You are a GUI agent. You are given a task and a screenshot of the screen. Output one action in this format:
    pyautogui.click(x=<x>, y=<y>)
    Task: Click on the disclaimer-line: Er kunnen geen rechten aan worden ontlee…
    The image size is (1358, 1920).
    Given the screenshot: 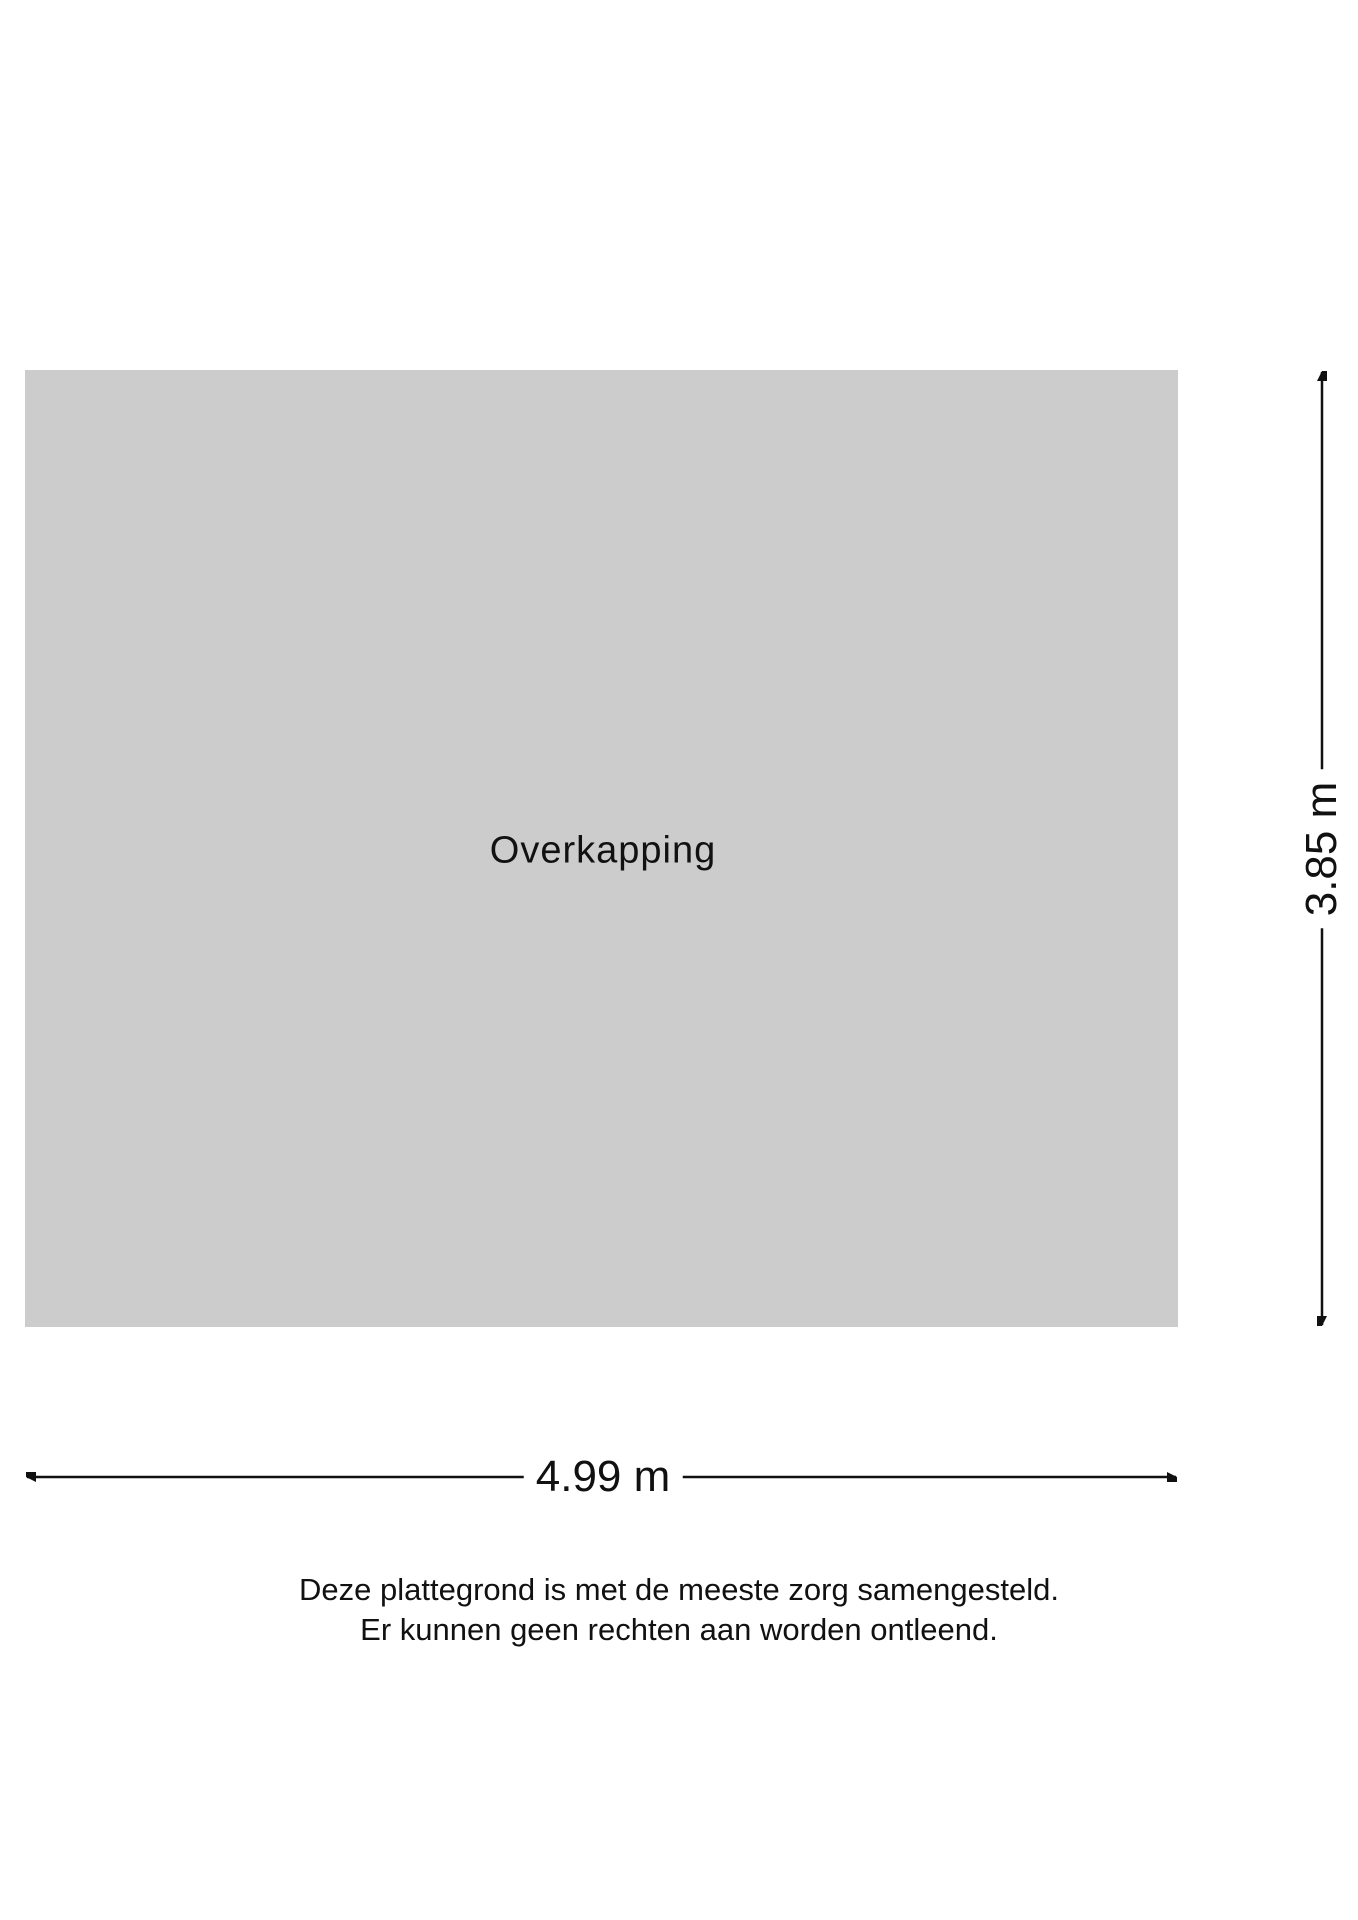 What is the action you would take?
    pyautogui.click(x=679, y=1629)
    